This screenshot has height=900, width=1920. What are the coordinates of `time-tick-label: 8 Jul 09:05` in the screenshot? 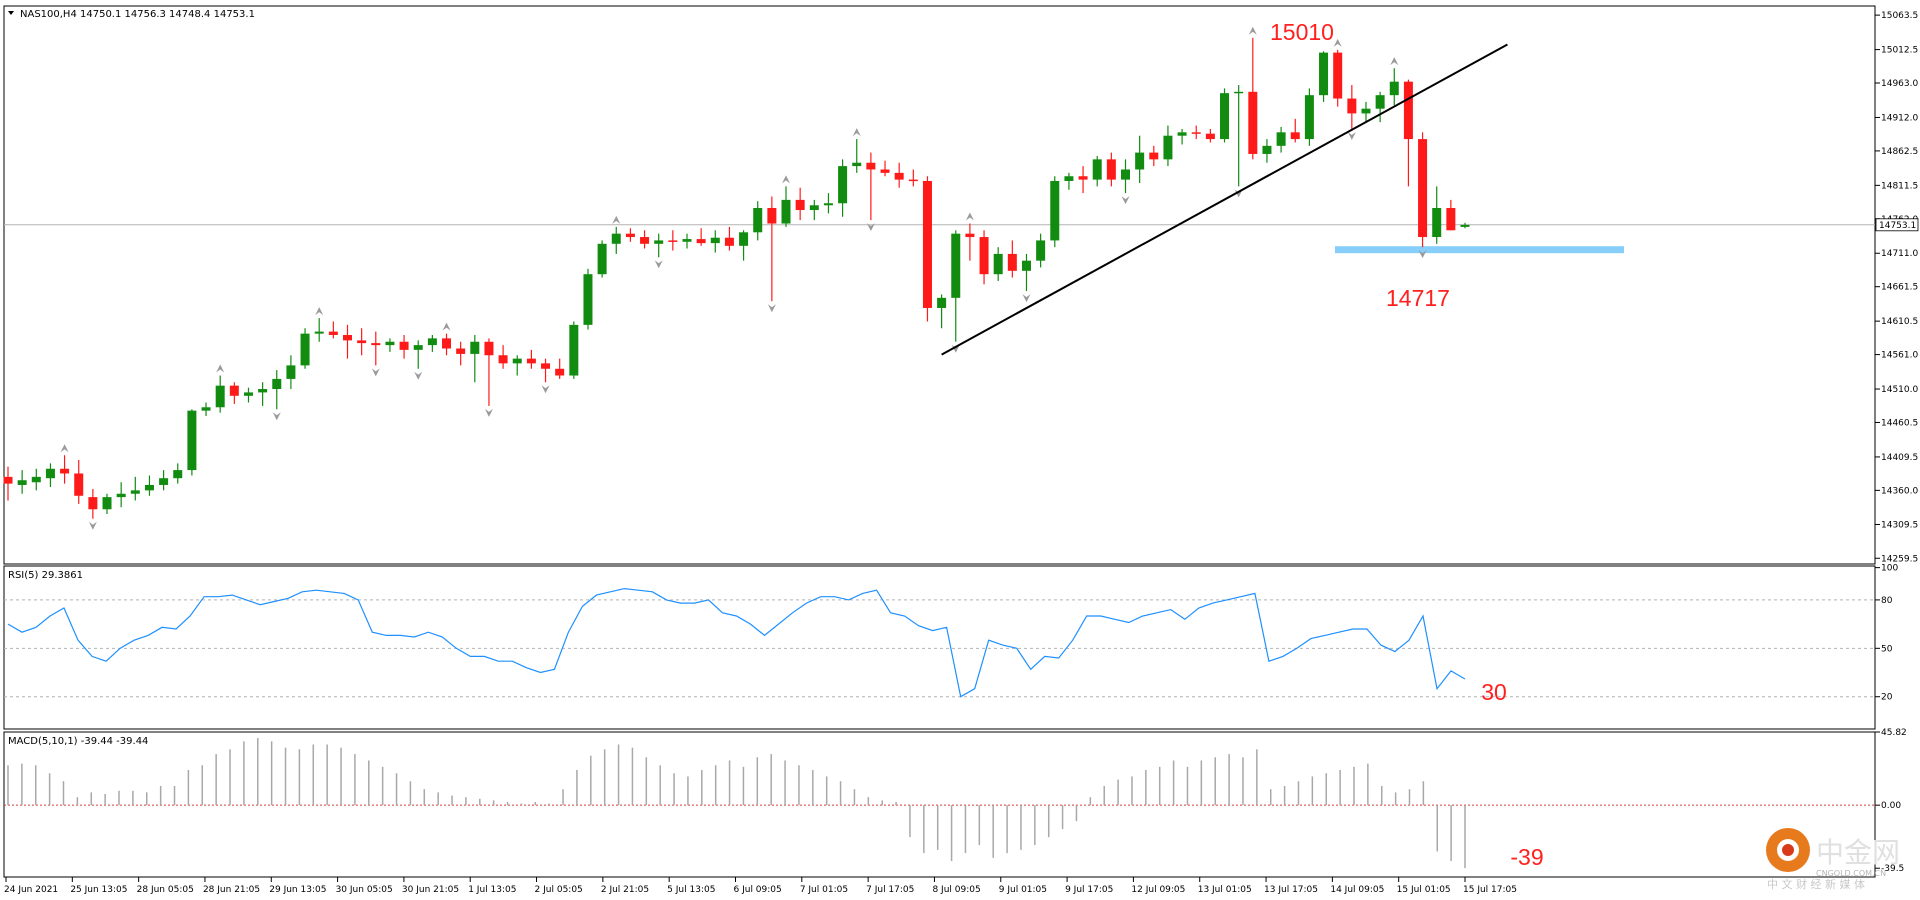 It's located at (956, 890).